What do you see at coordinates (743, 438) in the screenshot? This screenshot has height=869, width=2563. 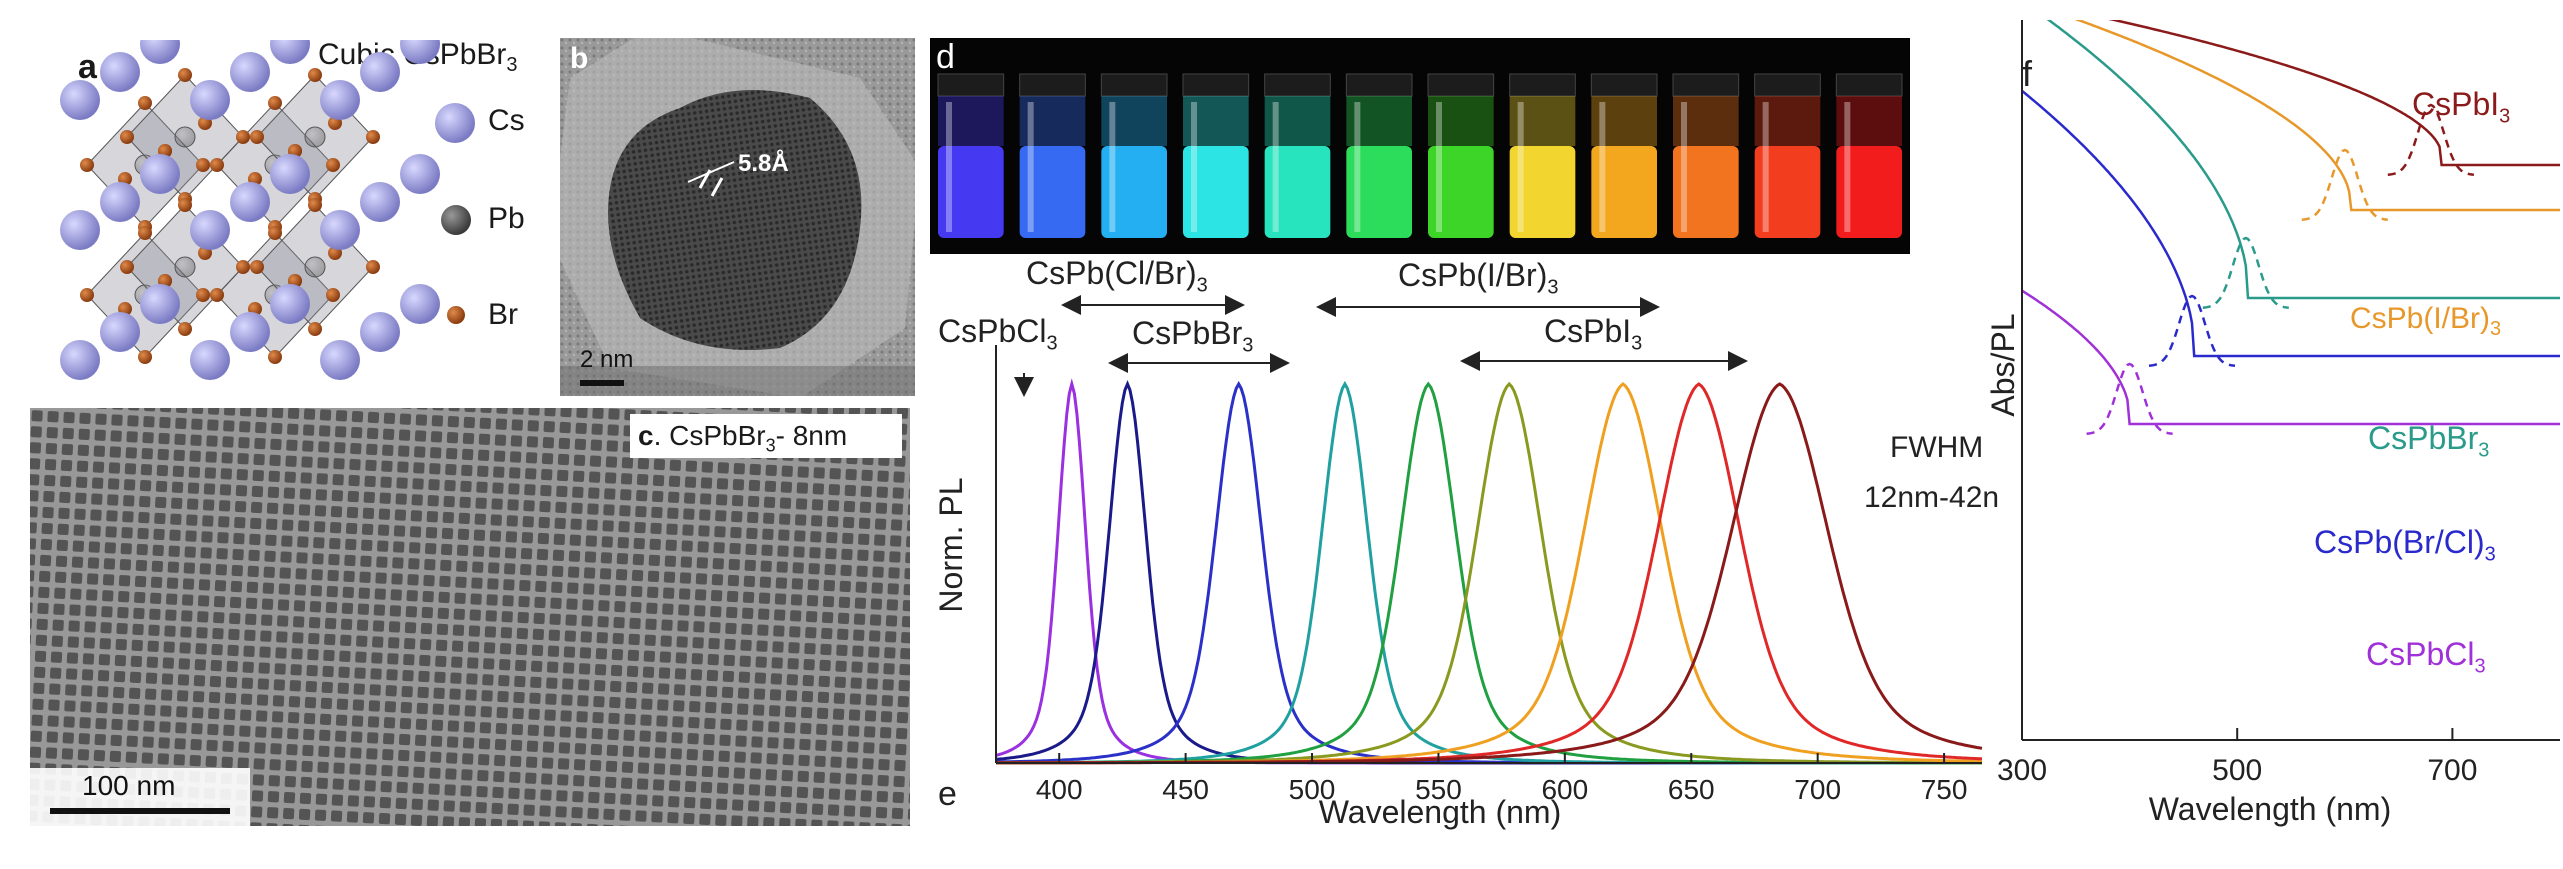 I see `panel-c-caption: c. CsPbBr3- 8nm` at bounding box center [743, 438].